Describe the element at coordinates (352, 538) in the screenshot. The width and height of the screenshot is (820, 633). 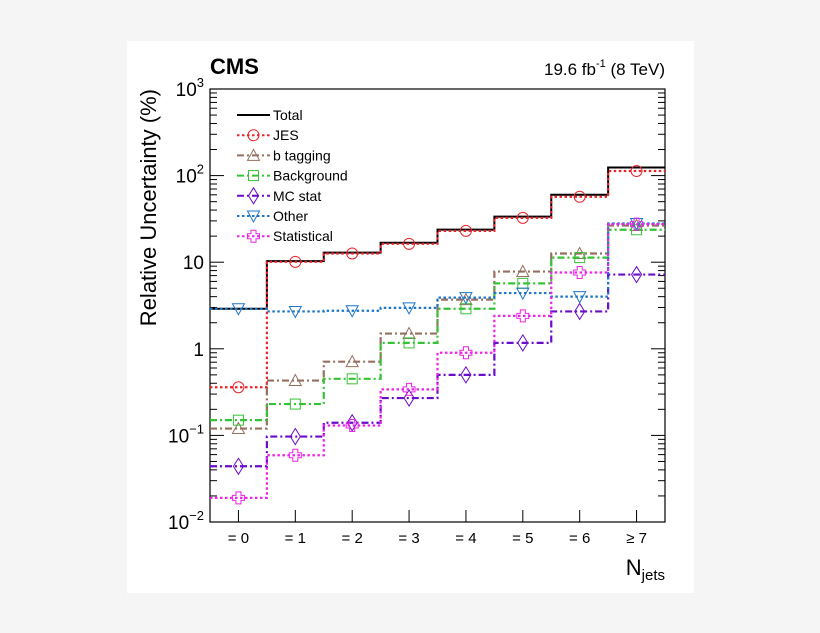
I see `x-tick-label: = 2` at that location.